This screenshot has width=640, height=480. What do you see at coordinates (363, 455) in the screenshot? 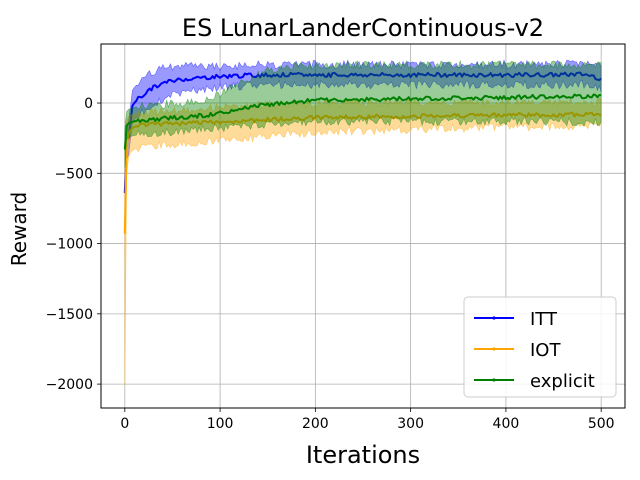
I see `x-axis-label: Iterations` at bounding box center [363, 455].